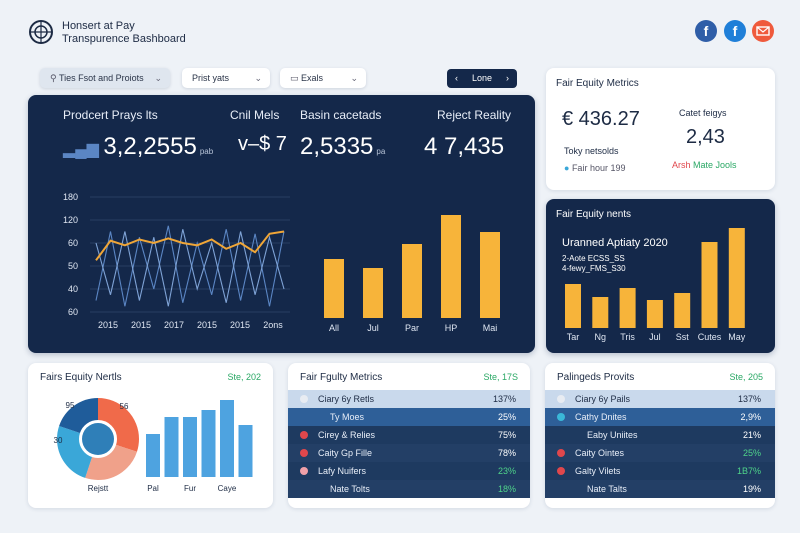  Describe the element at coordinates (409, 399) in the screenshot. I see `table-row: Ciary 6y Retls 137%` at that location.